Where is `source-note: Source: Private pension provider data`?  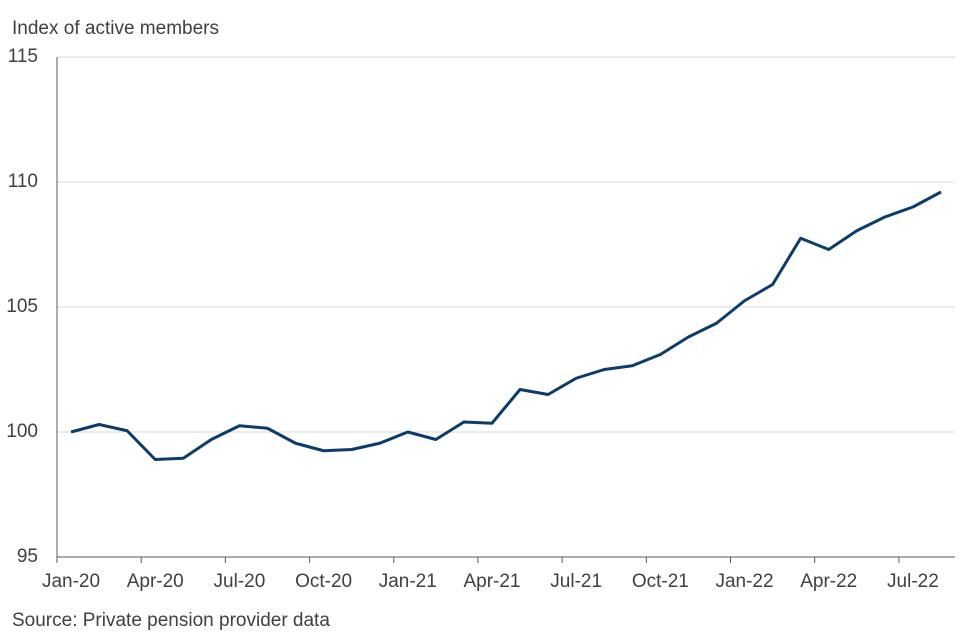
source-note: Source: Private pension provider data is located at coordinates (171, 620).